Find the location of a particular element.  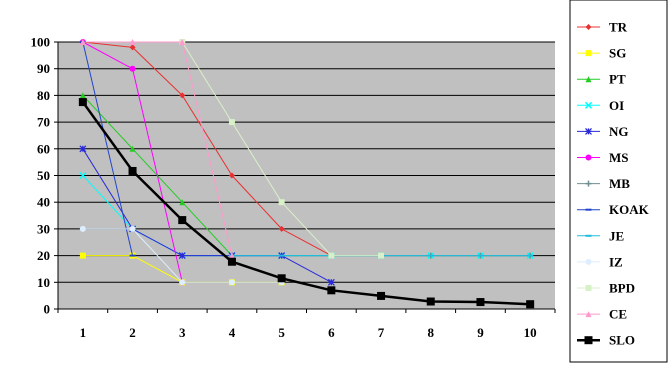

y-tick-label: 80 is located at coordinates (43, 95).